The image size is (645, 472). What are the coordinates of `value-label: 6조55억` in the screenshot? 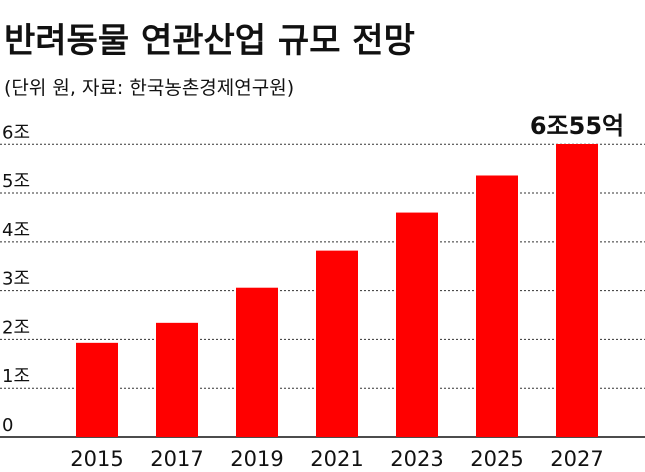 It's located at (577, 126).